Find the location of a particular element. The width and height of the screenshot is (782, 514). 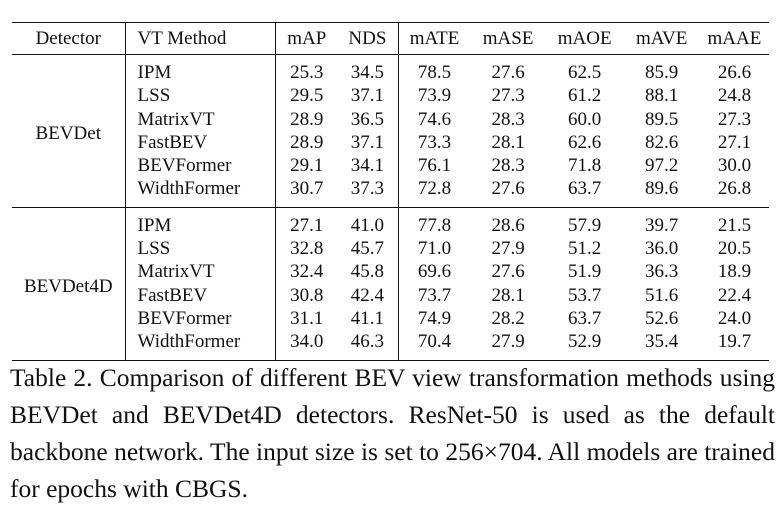

table-row: BEVFormer 31.1 41.1 74.9 28.2 63.7 52.6 24.0 is located at coordinates (390, 318).